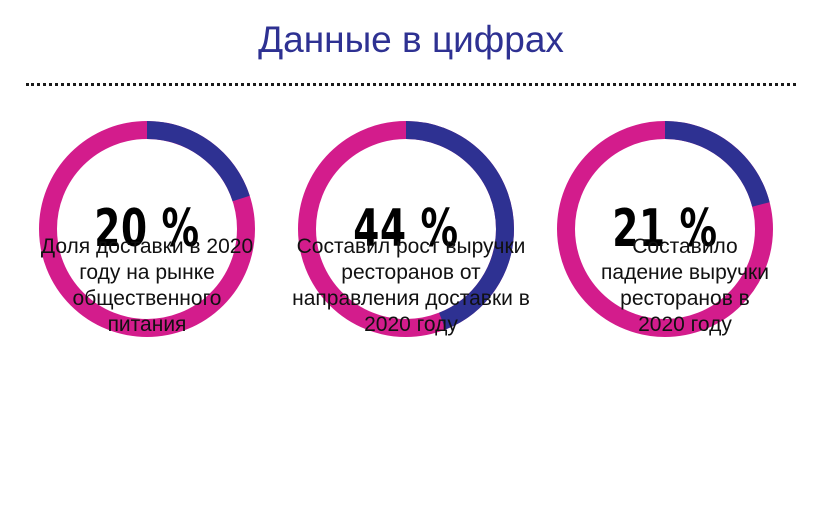  What do you see at coordinates (411, 39) in the screenshot?
I see `page-title: Данные в цифрах` at bounding box center [411, 39].